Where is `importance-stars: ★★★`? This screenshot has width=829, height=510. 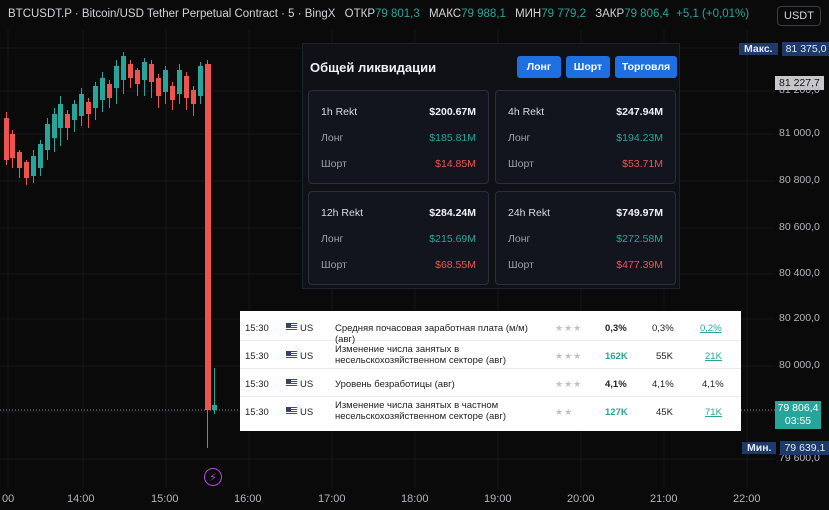 importance-stars: ★★★ is located at coordinates (569, 356).